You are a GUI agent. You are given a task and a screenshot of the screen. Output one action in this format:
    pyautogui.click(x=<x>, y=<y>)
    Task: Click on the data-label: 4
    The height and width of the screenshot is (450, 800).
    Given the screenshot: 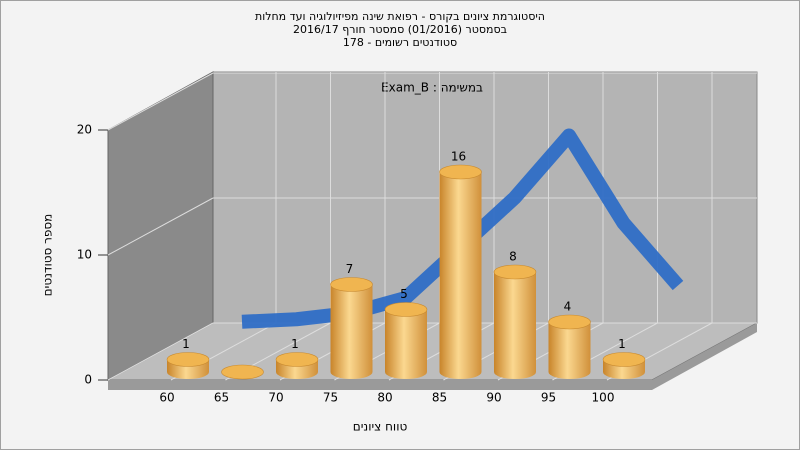 What is the action you would take?
    pyautogui.click(x=568, y=307)
    